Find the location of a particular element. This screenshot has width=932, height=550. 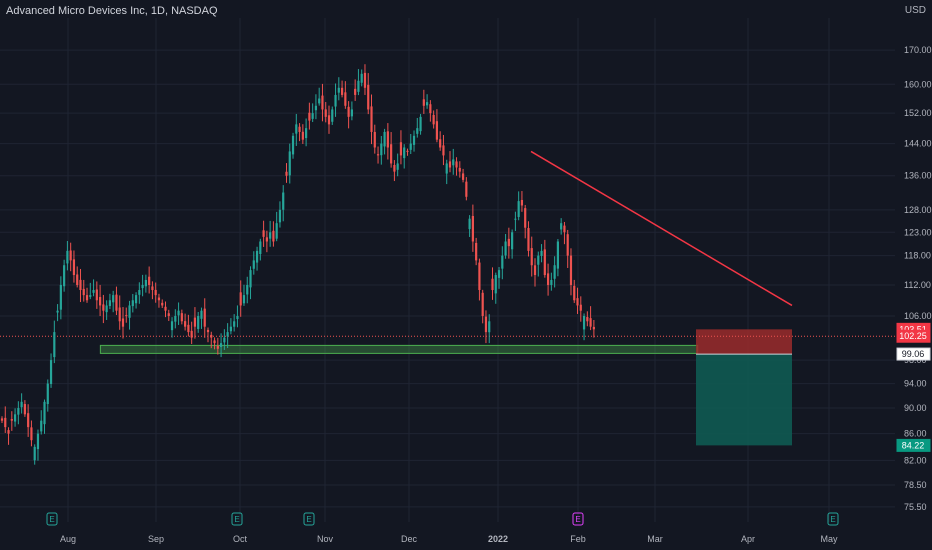

x-tick-label: Feb is located at coordinates (578, 539).